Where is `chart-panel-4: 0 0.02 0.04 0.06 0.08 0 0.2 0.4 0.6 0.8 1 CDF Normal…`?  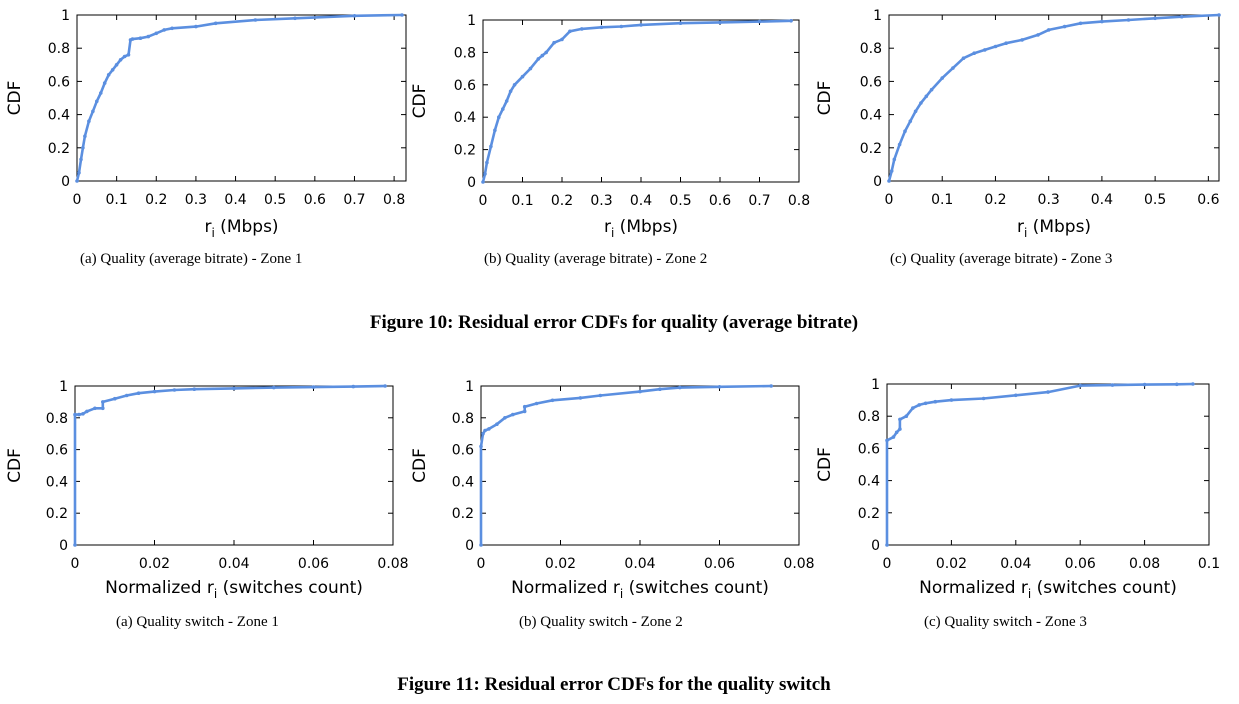
chart-panel-4: 0 0.02 0.04 0.06 0.08 0 0.2 0.4 0.6 0.8 1 CDF Normal… is located at coordinates (207, 504).